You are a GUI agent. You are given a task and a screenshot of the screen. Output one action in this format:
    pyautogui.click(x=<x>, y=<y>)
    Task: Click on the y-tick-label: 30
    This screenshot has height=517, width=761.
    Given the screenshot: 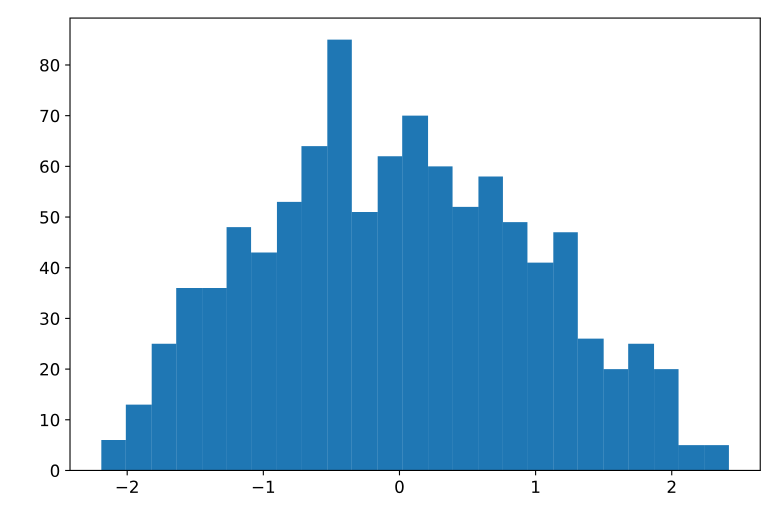 What is the action you would take?
    pyautogui.click(x=50, y=318)
    